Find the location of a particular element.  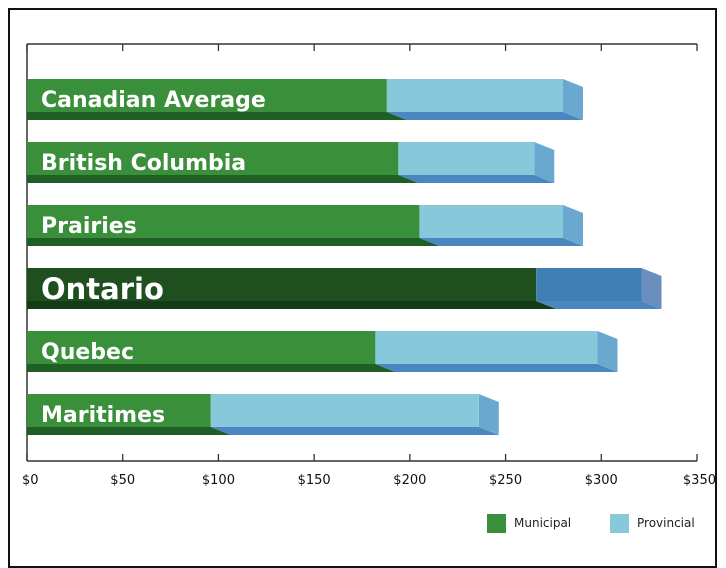

bar-municipal-shadow-prairies is located at coordinates (233, 242).